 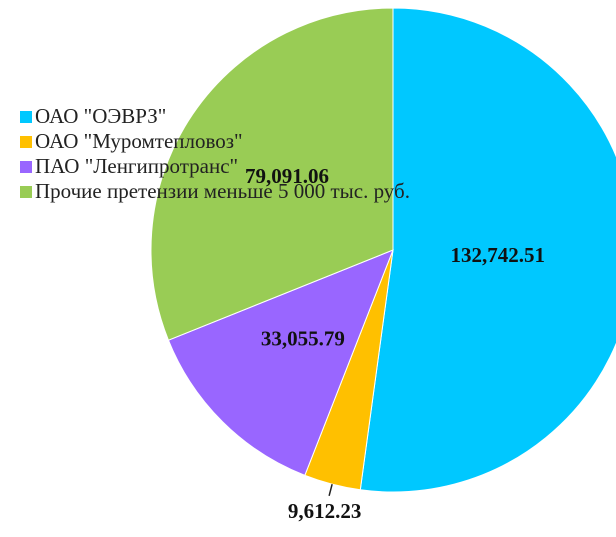 I want to click on data-label: 33,055.79, so click(x=303, y=339).